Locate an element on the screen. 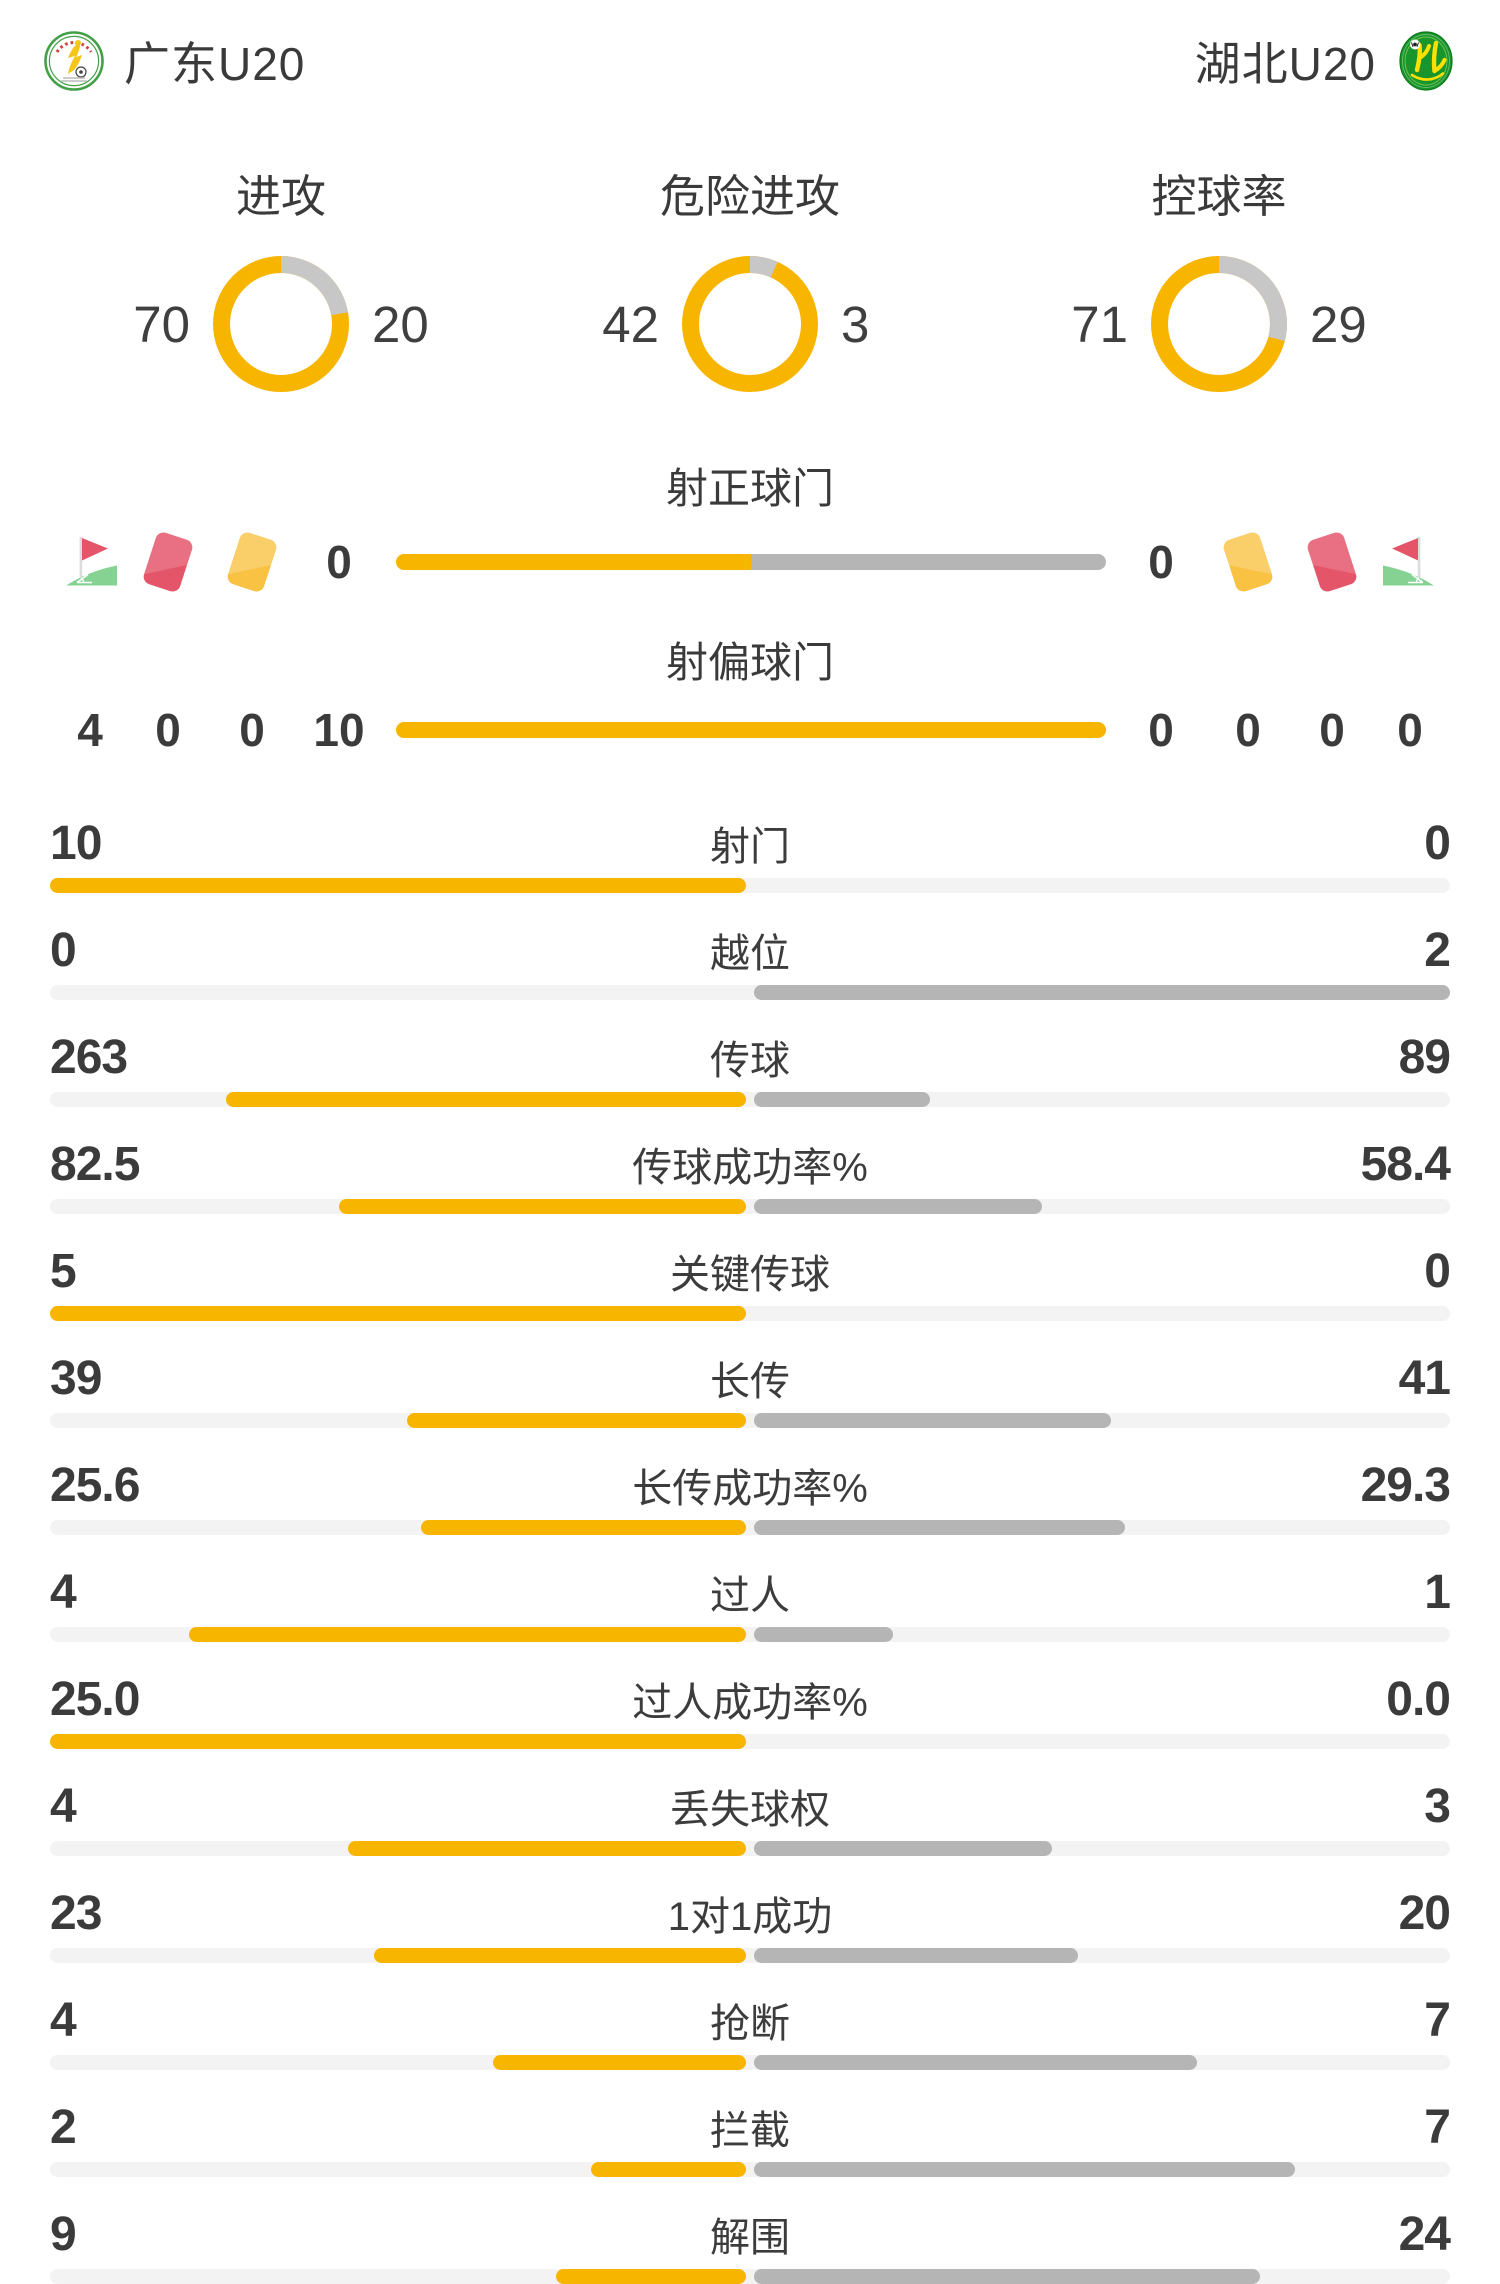 The height and width of the screenshot is (2284, 1500). stat-label: 过人成功率% is located at coordinates (750, 1703).